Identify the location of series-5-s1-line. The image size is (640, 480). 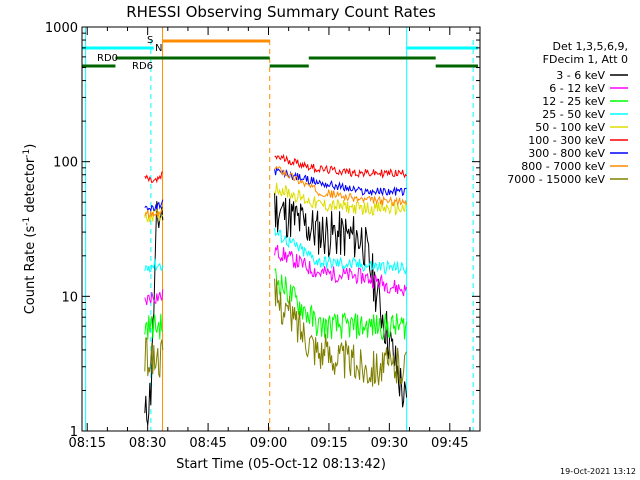
(153, 177).